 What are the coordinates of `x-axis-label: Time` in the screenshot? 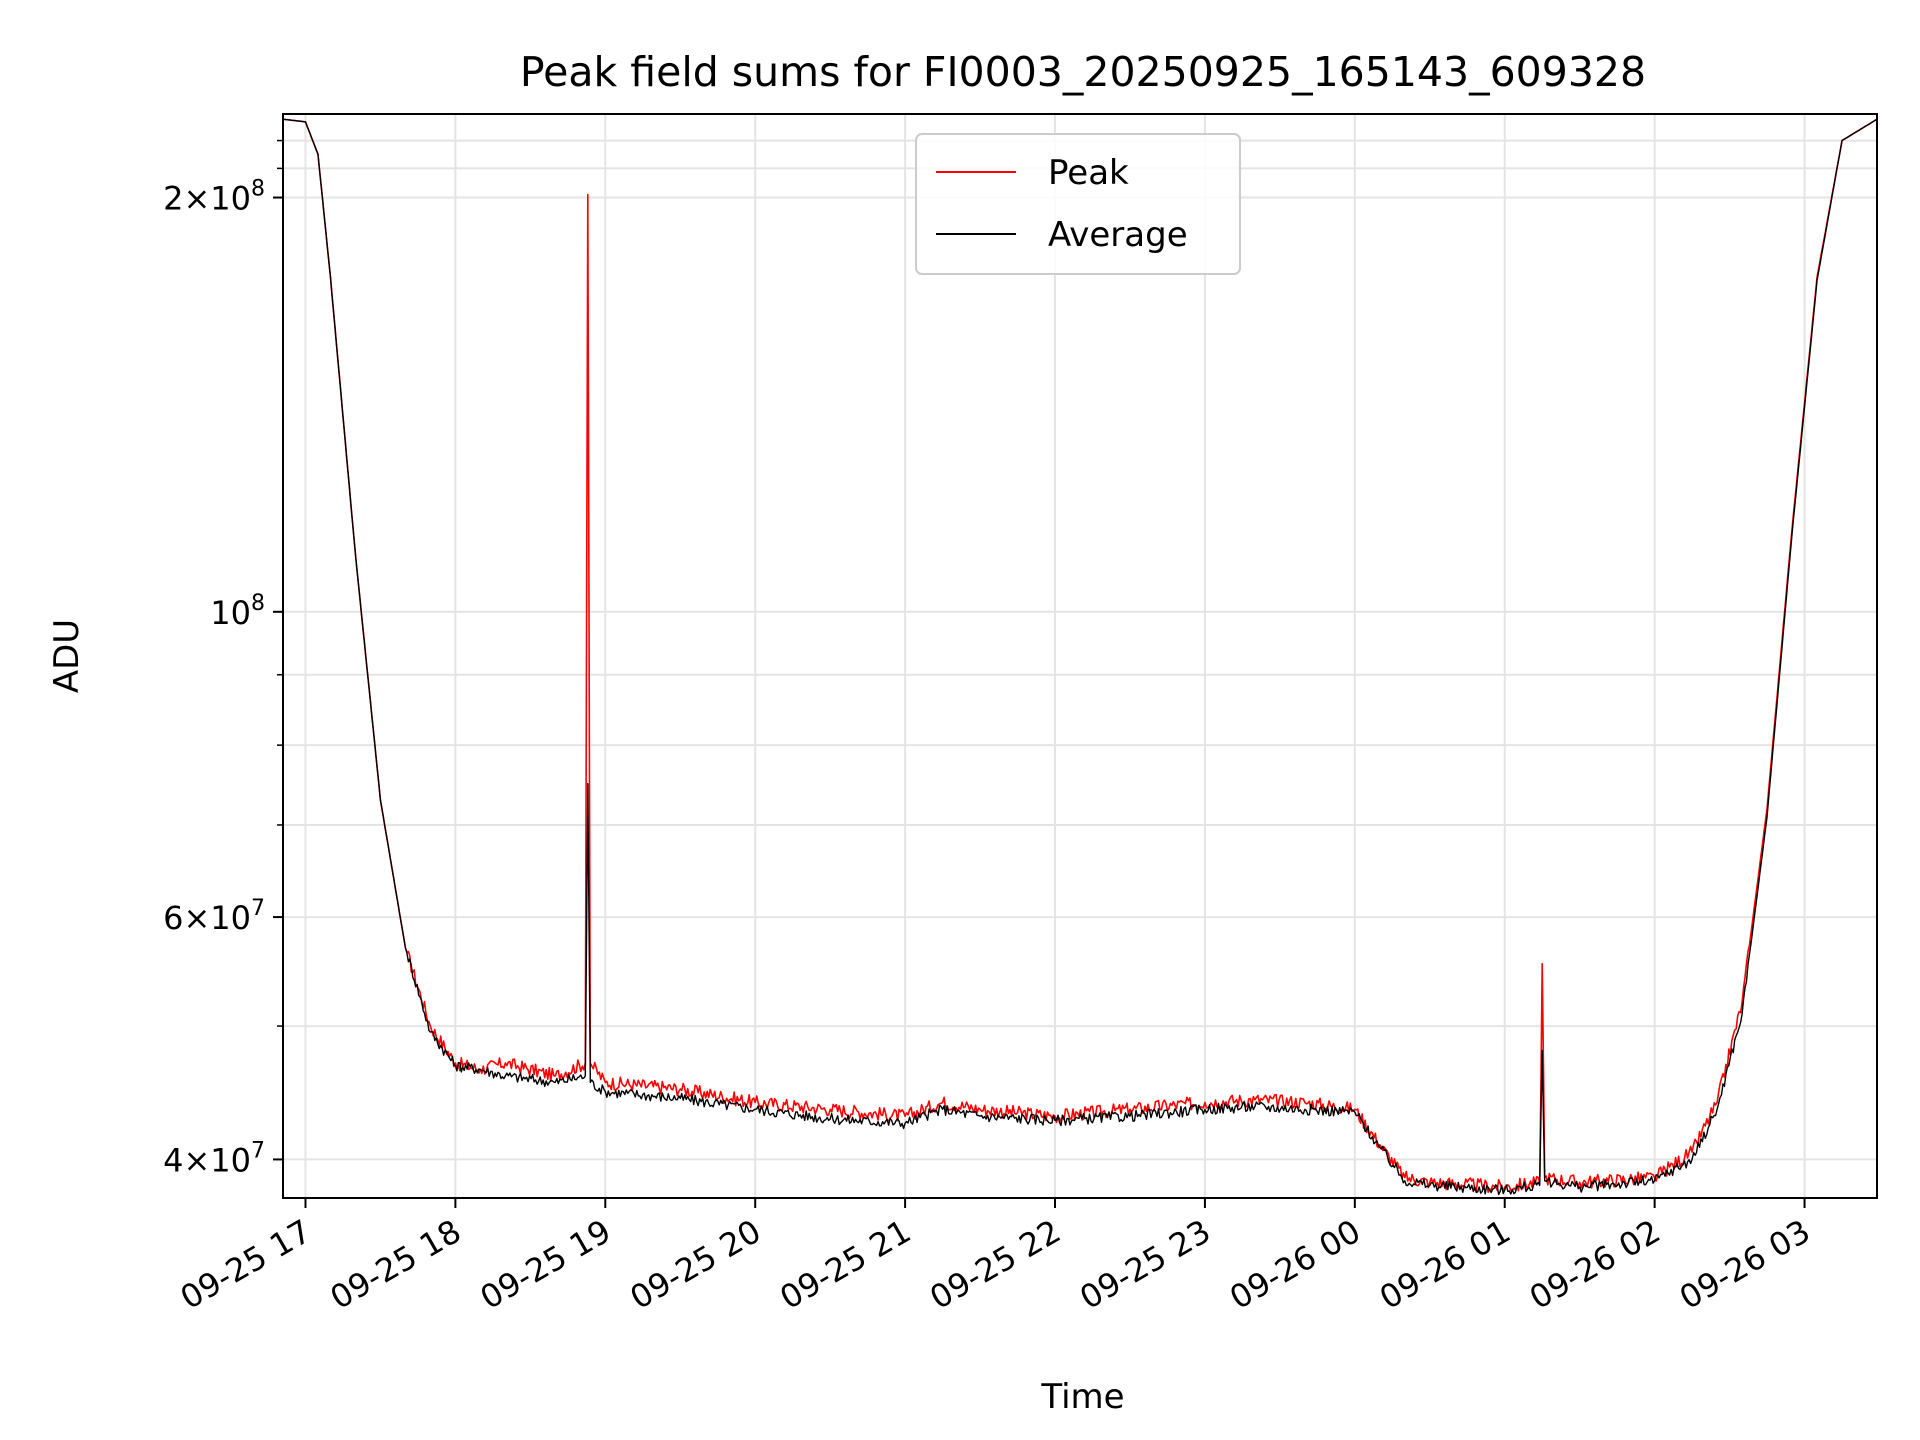 It's located at (1082, 1397).